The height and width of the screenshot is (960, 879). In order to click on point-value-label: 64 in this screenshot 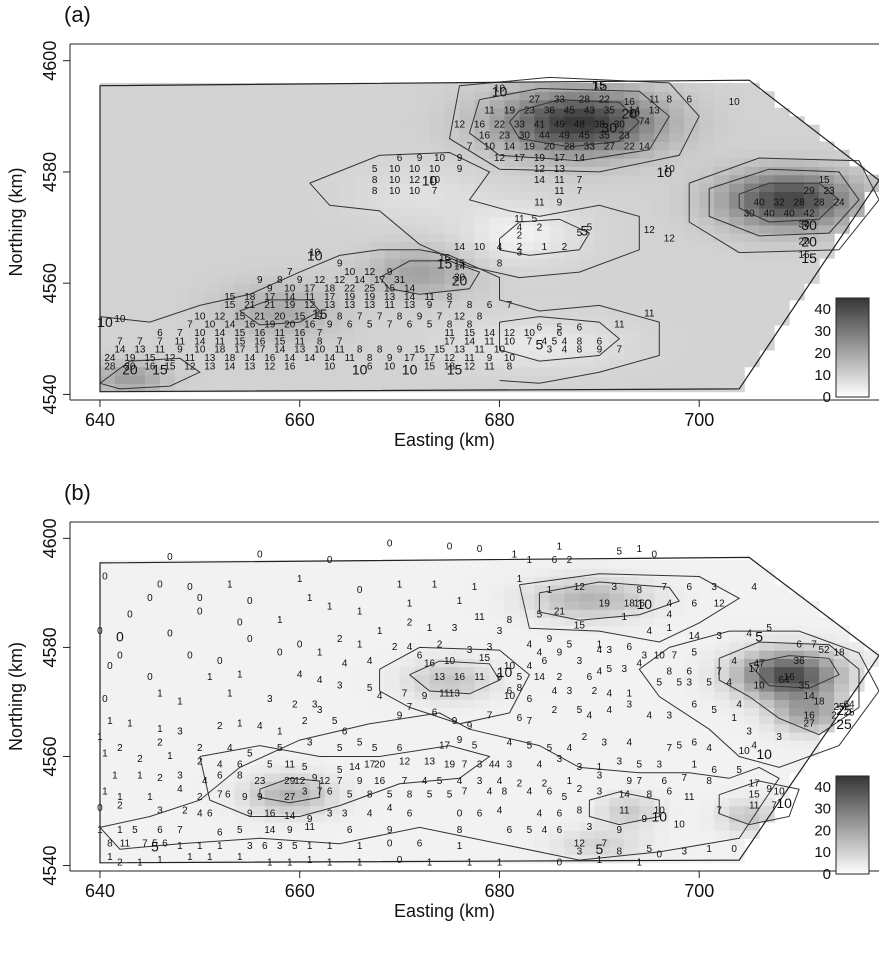, I will do `click(785, 680)`.